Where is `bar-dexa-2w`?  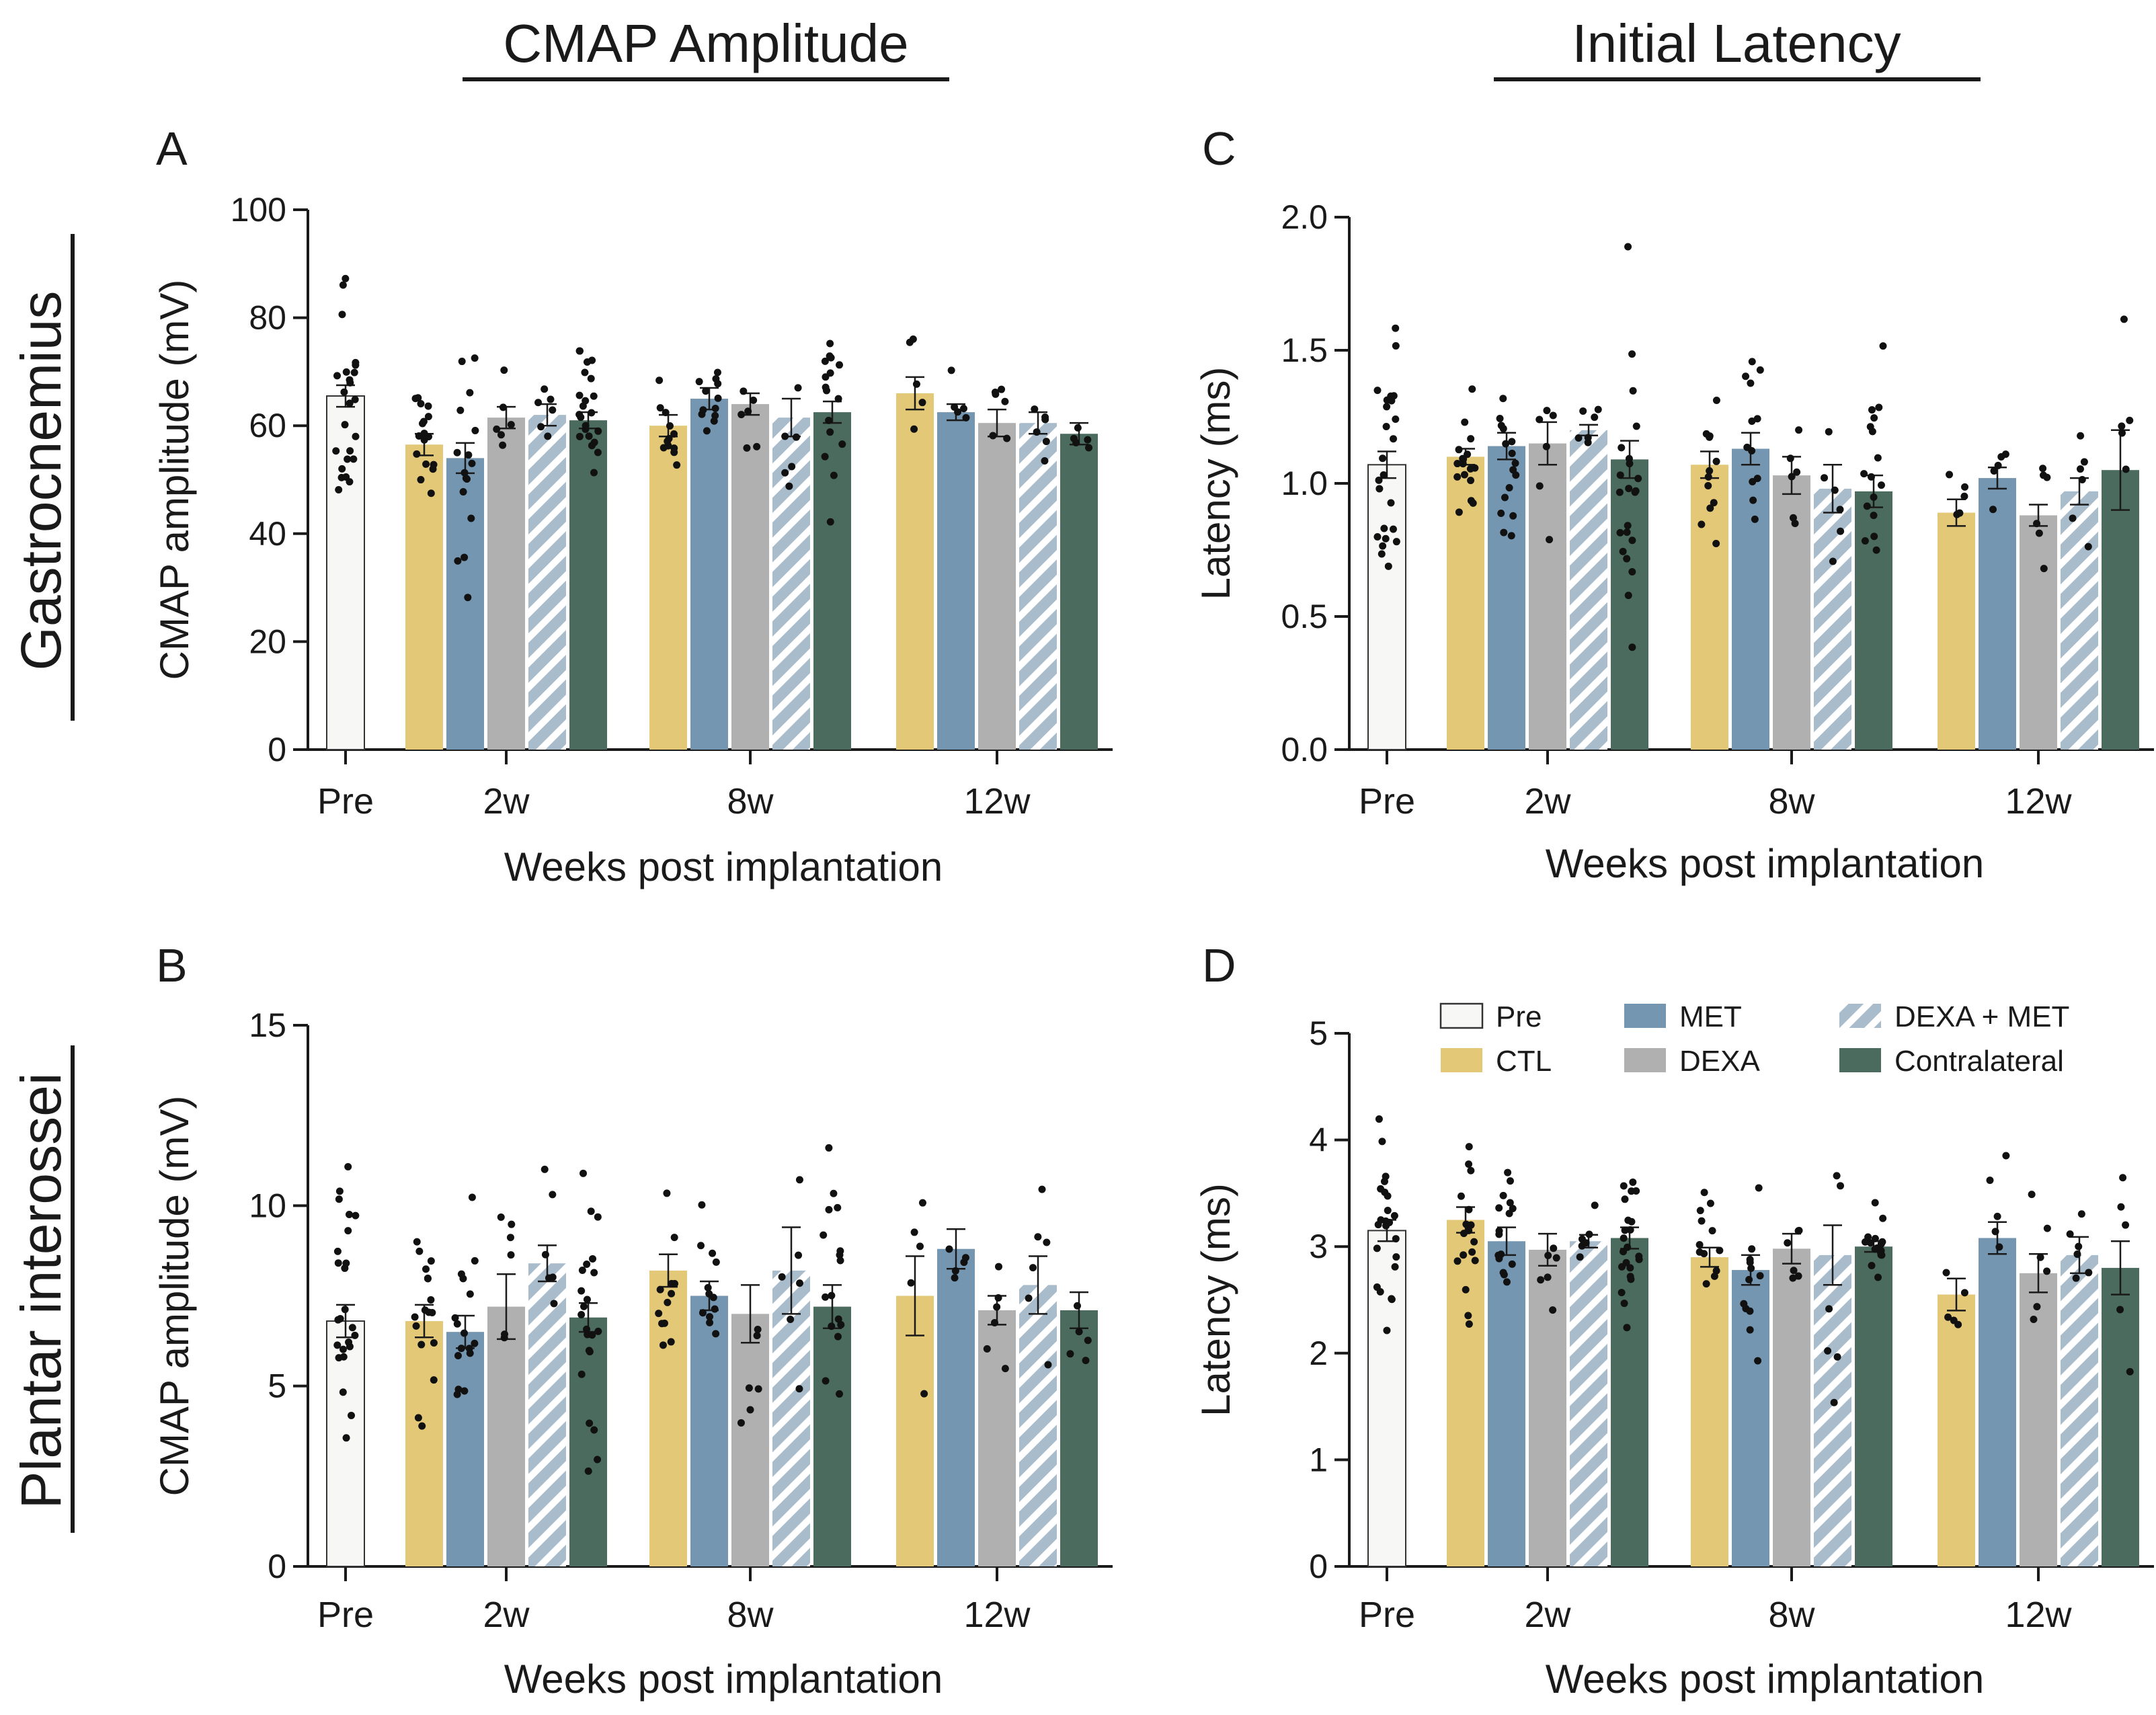
bar-dexa-2w is located at coordinates (1548, 596).